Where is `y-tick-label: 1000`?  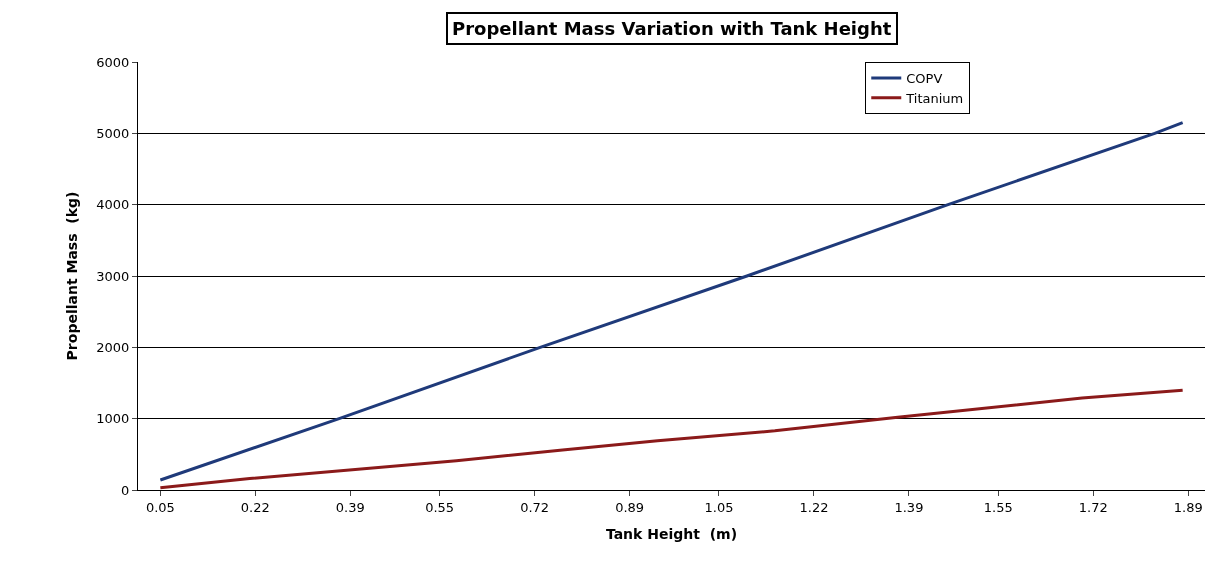
y-tick-label: 1000 is located at coordinates (113, 419).